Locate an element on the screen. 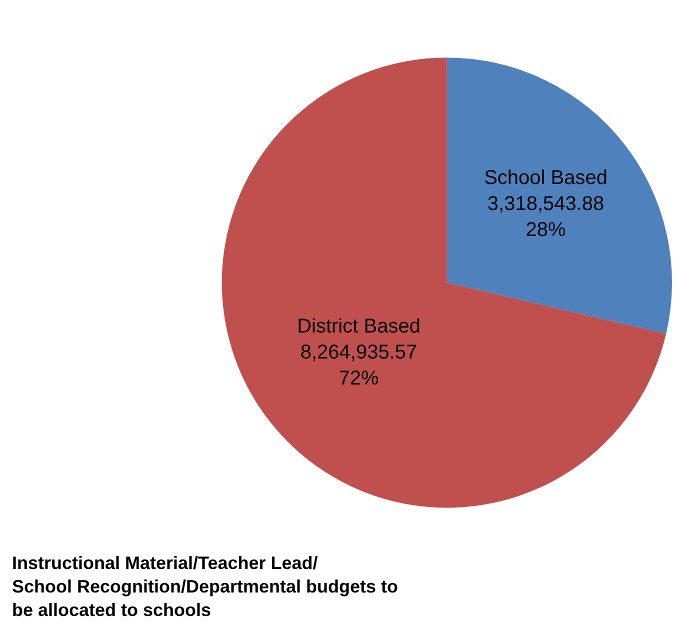 This screenshot has height=627, width=677. data-label: 8,264,935.57 72% is located at coordinates (359, 366).